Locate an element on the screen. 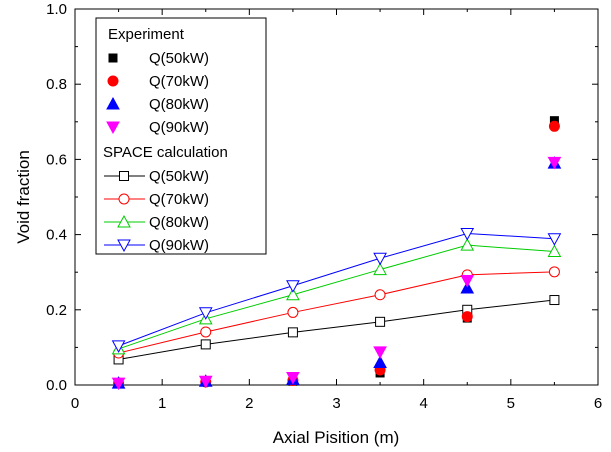 This screenshot has width=611, height=452. x-tick-labels: 0 1 2 3 4 5 6 is located at coordinates (336, 403).